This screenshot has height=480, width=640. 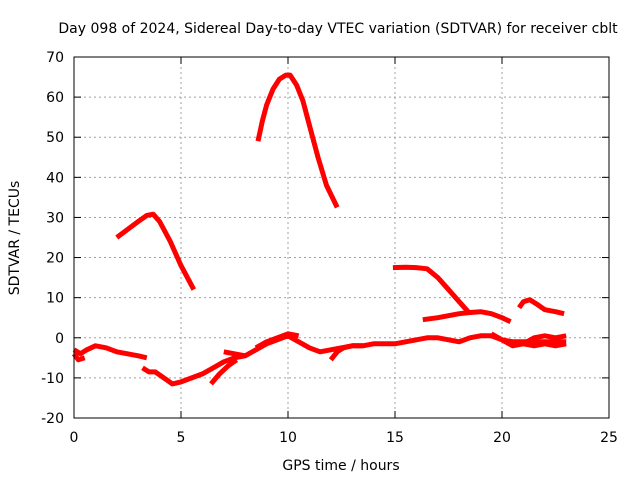 What do you see at coordinates (340, 466) in the screenshot?
I see `x-axis-label: GPS time / hours` at bounding box center [340, 466].